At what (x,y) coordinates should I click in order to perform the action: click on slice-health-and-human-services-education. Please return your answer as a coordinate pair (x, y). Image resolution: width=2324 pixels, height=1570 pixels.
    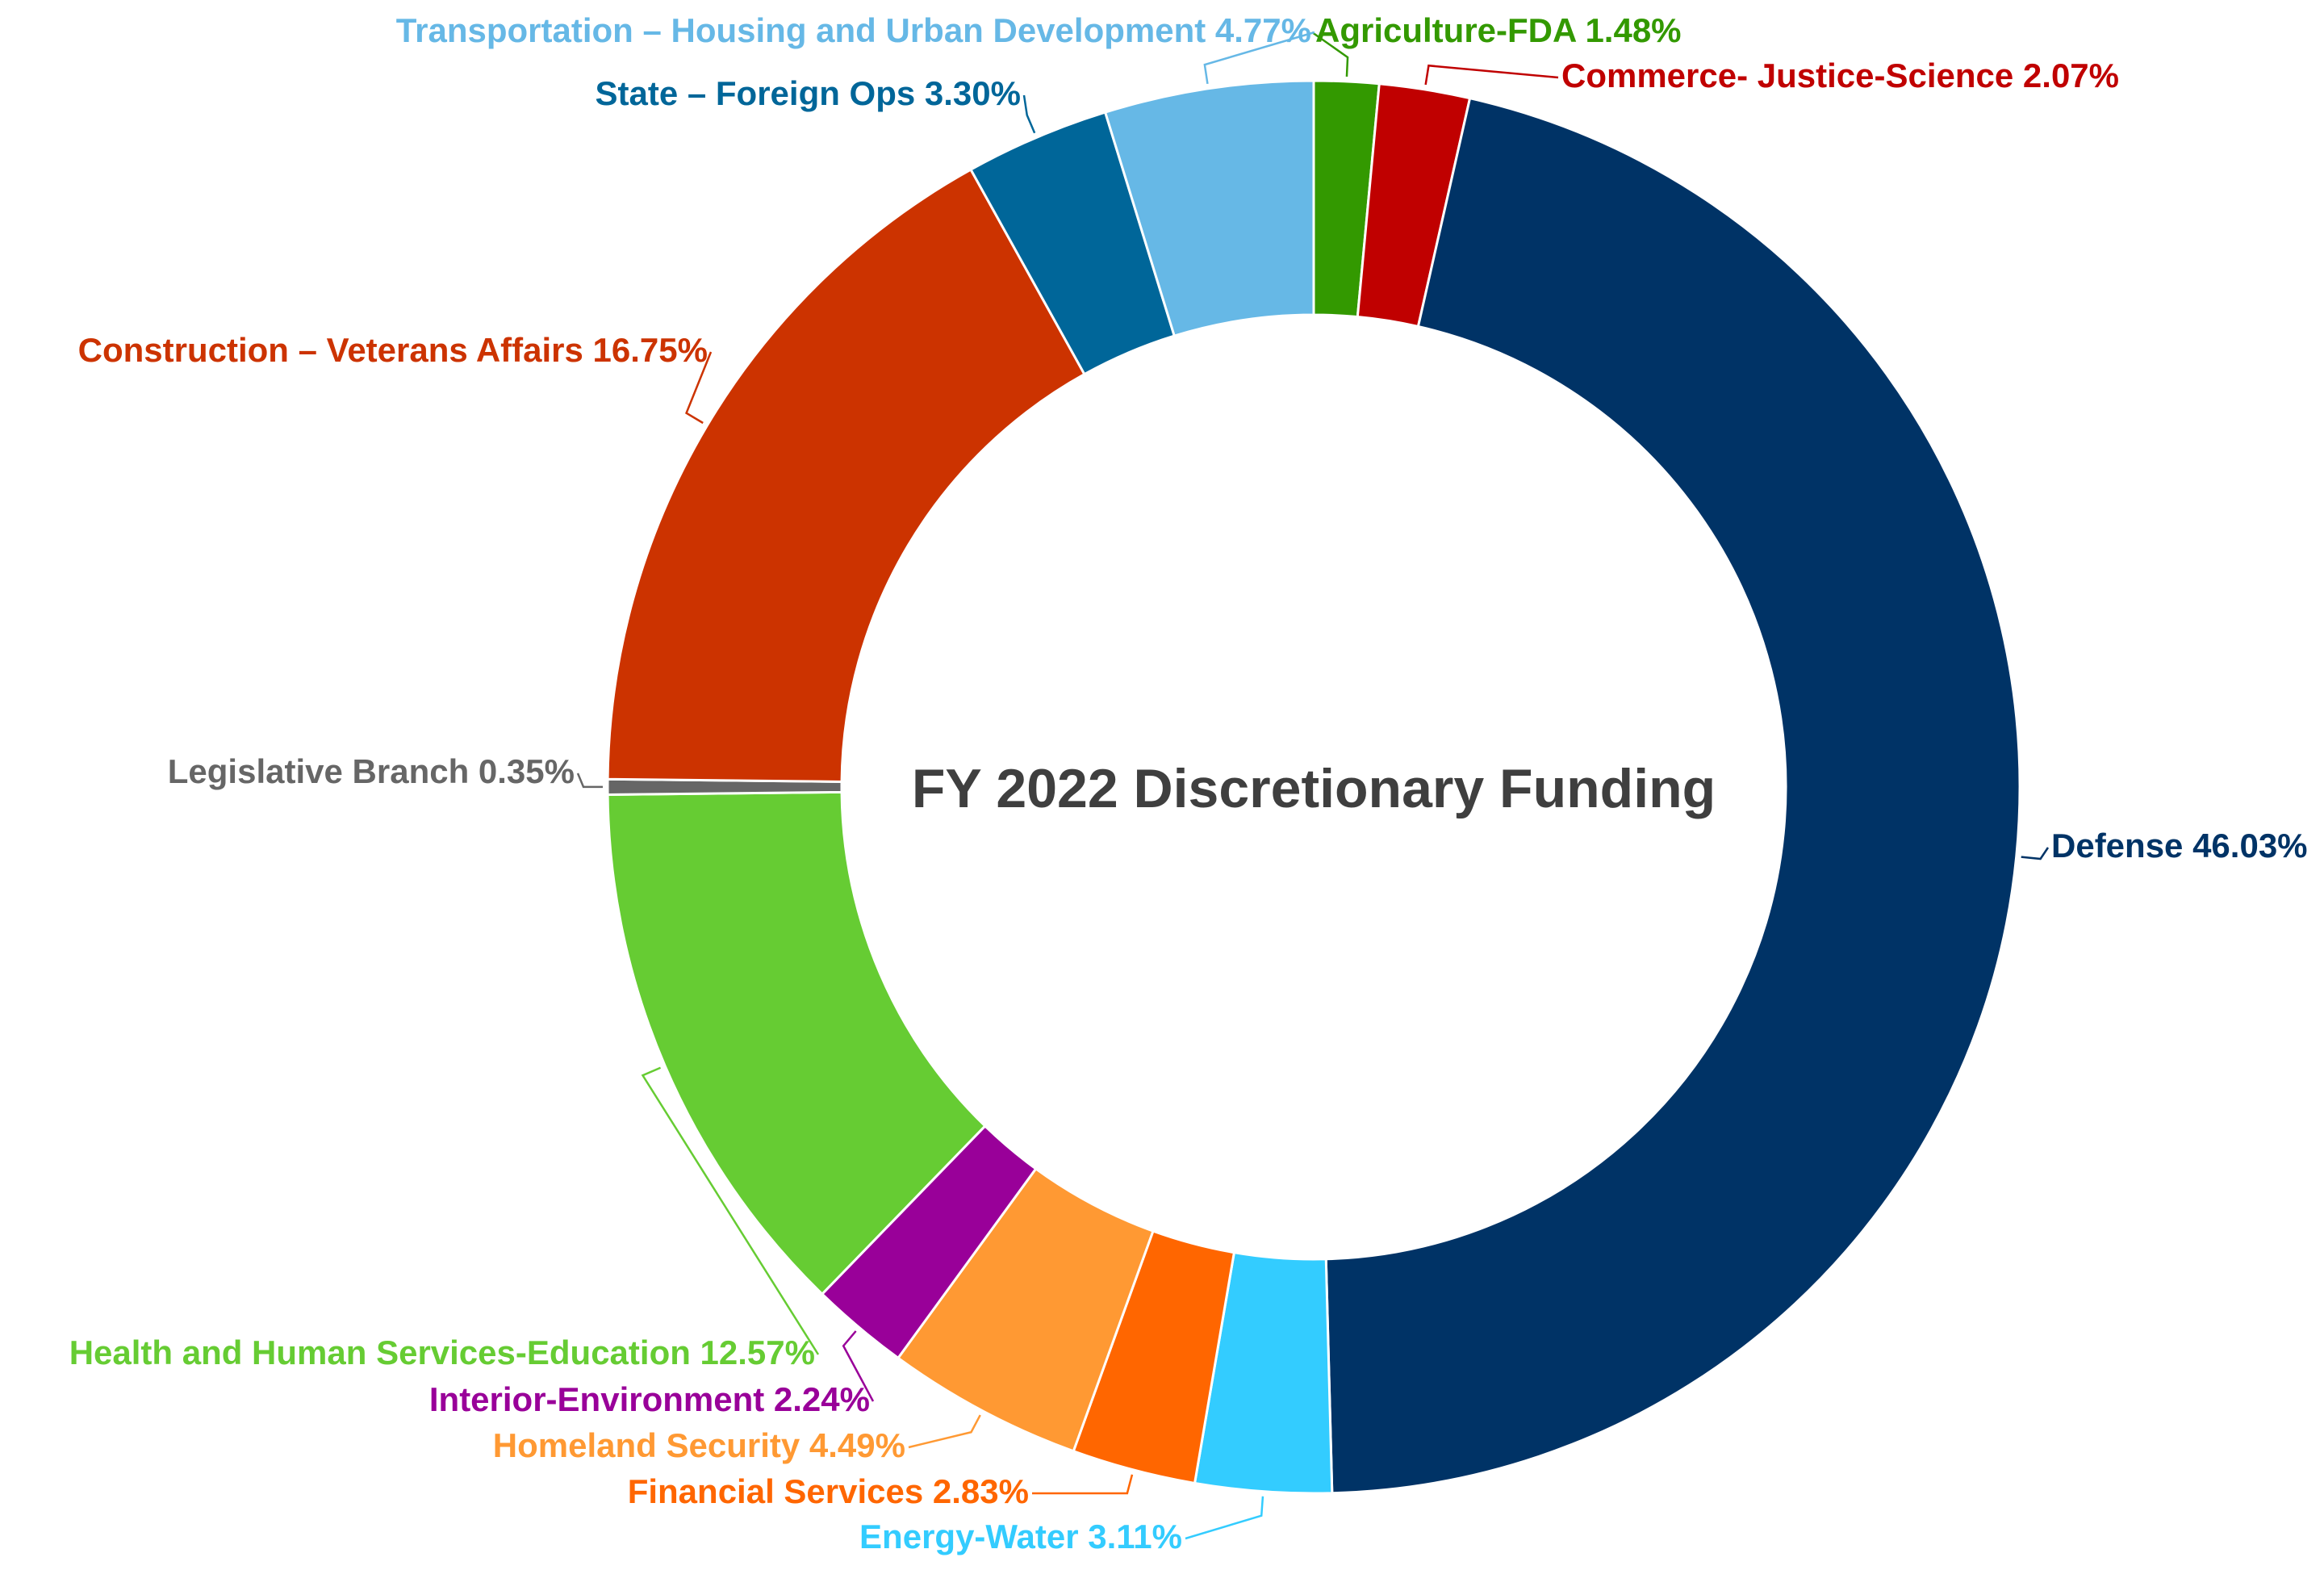
    Looking at the image, I should click on (797, 1043).